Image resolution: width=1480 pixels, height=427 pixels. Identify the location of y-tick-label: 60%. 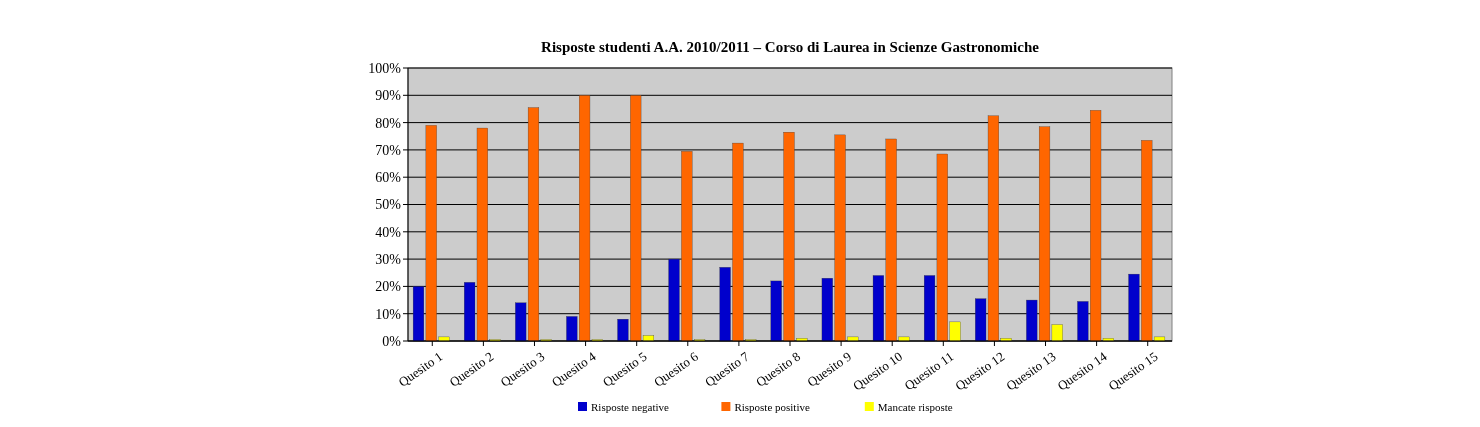
(388, 178).